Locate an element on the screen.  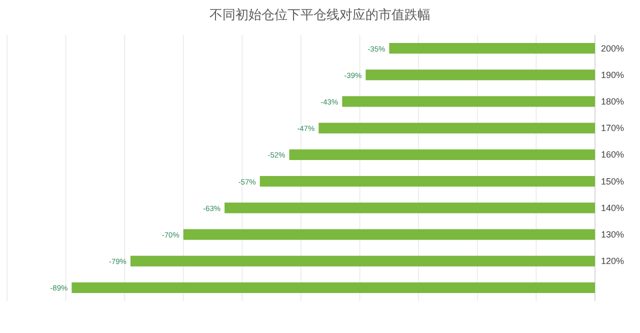
y-tick-label: 160% is located at coordinates (612, 155).